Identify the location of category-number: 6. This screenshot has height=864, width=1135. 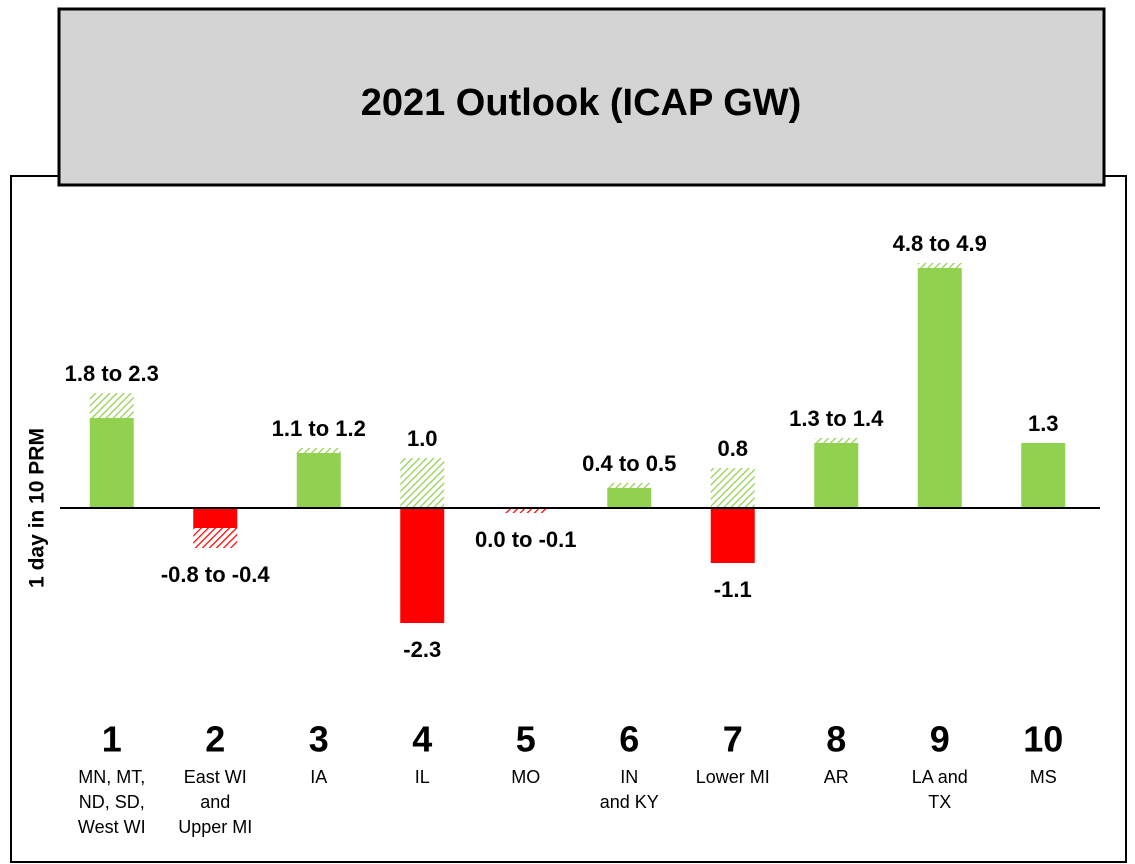
(629, 739).